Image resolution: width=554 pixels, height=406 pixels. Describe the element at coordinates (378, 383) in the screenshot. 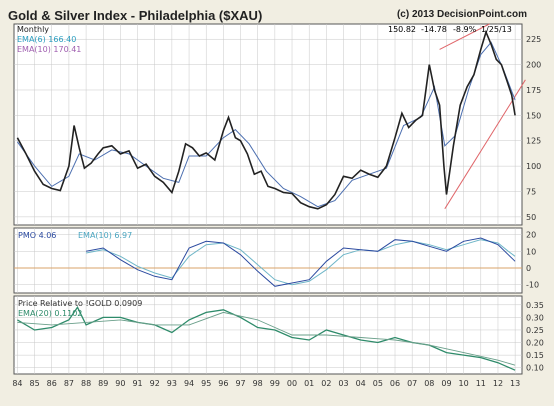

I see `x-tick-label: 05` at that location.